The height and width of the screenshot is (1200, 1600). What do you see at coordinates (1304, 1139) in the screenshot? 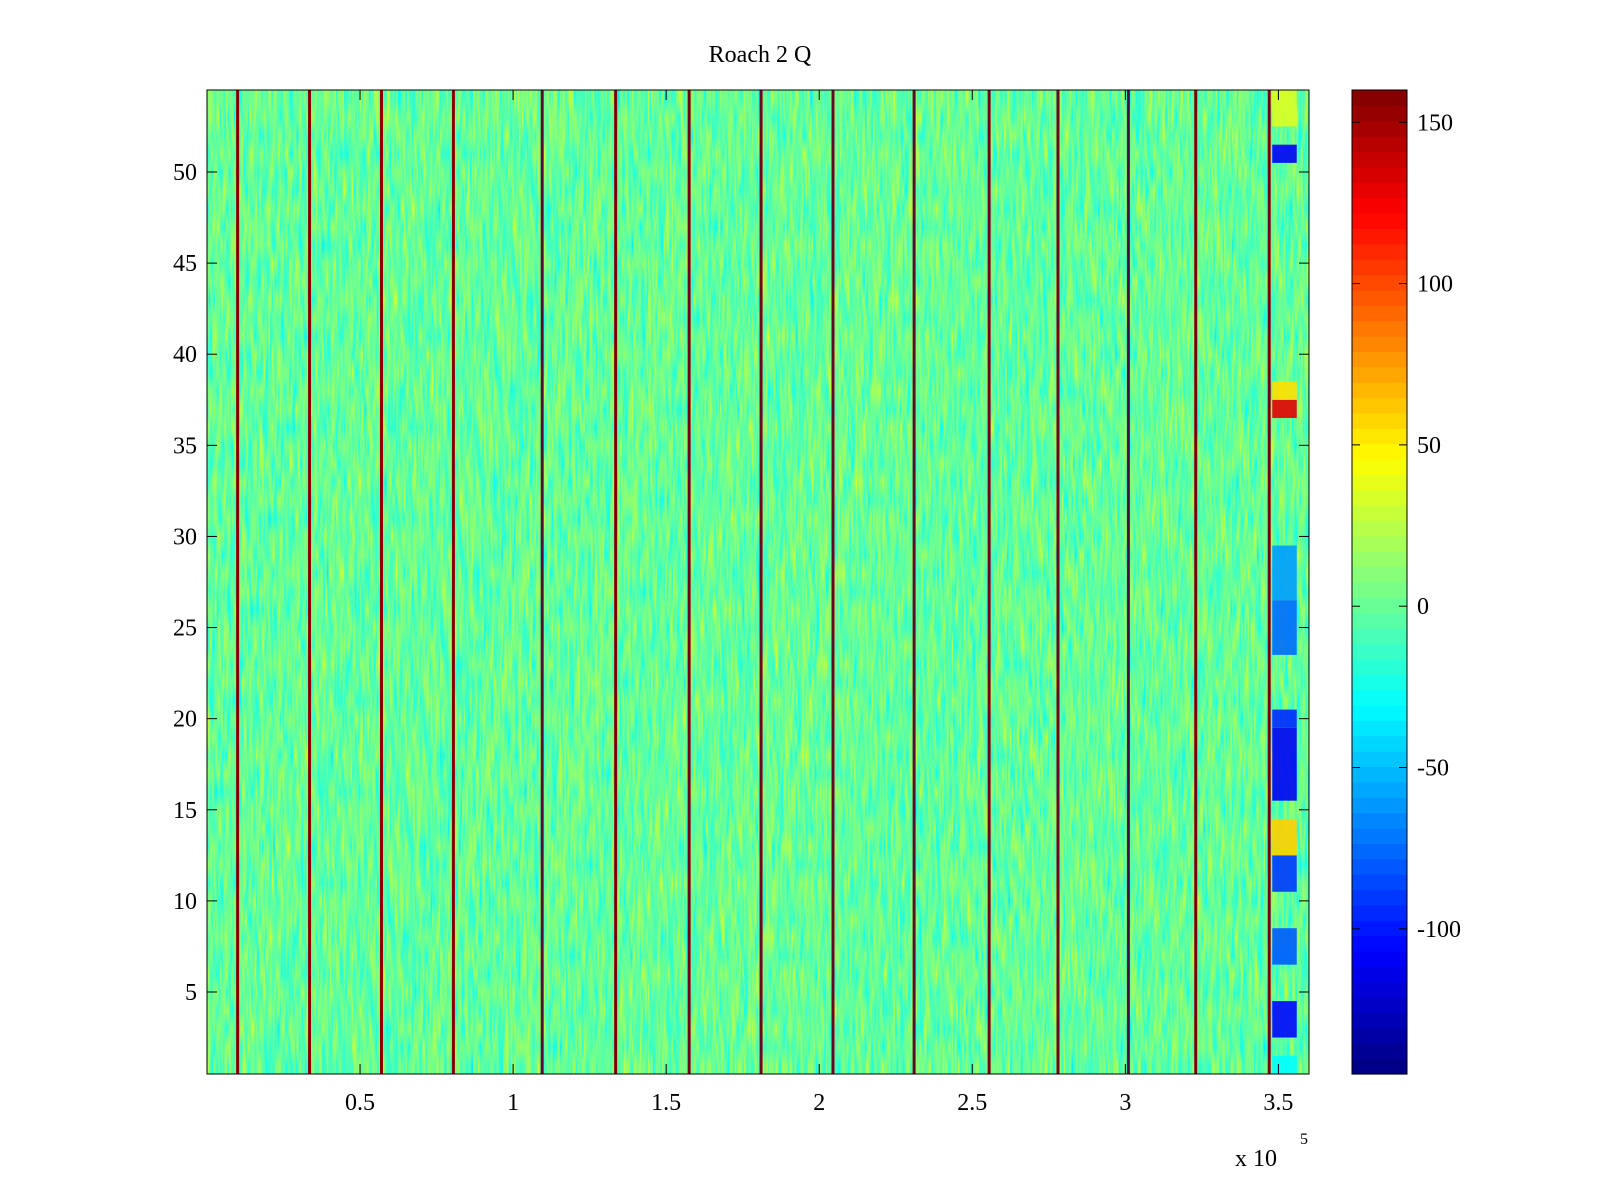
I see `x-multiplier-exponent: 5` at bounding box center [1304, 1139].